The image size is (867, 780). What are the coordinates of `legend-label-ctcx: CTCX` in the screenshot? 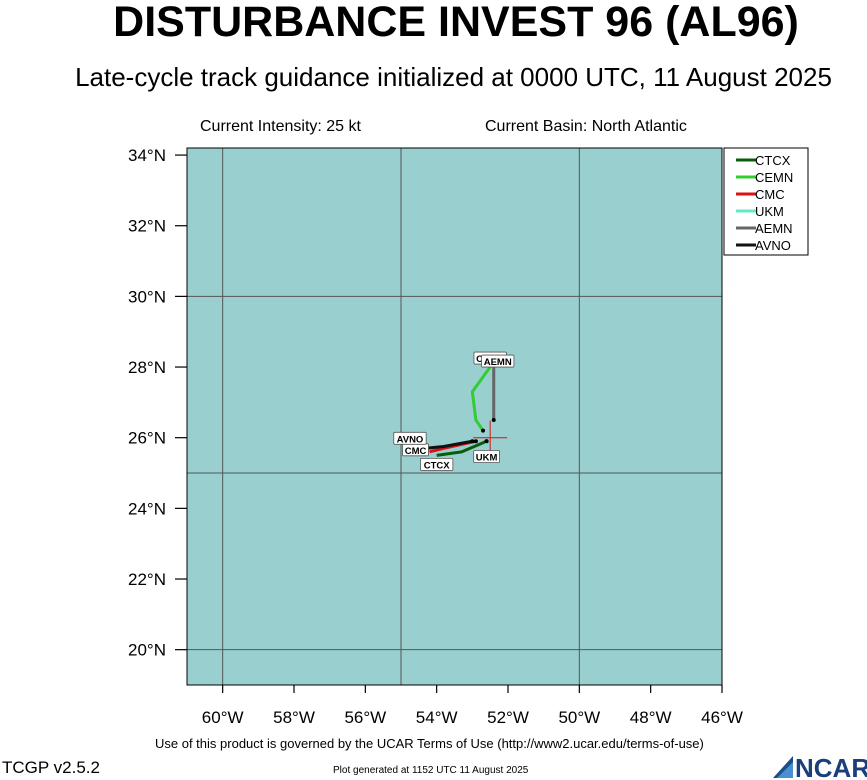 It's located at (773, 160).